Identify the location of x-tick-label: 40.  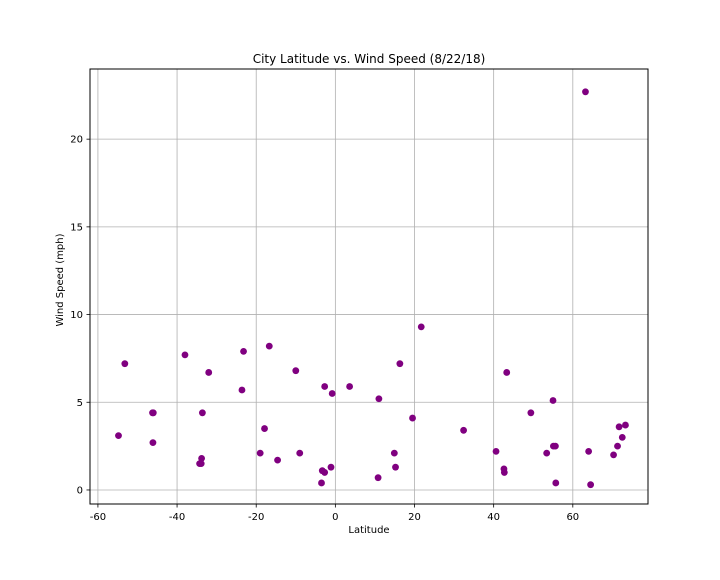
(493, 517).